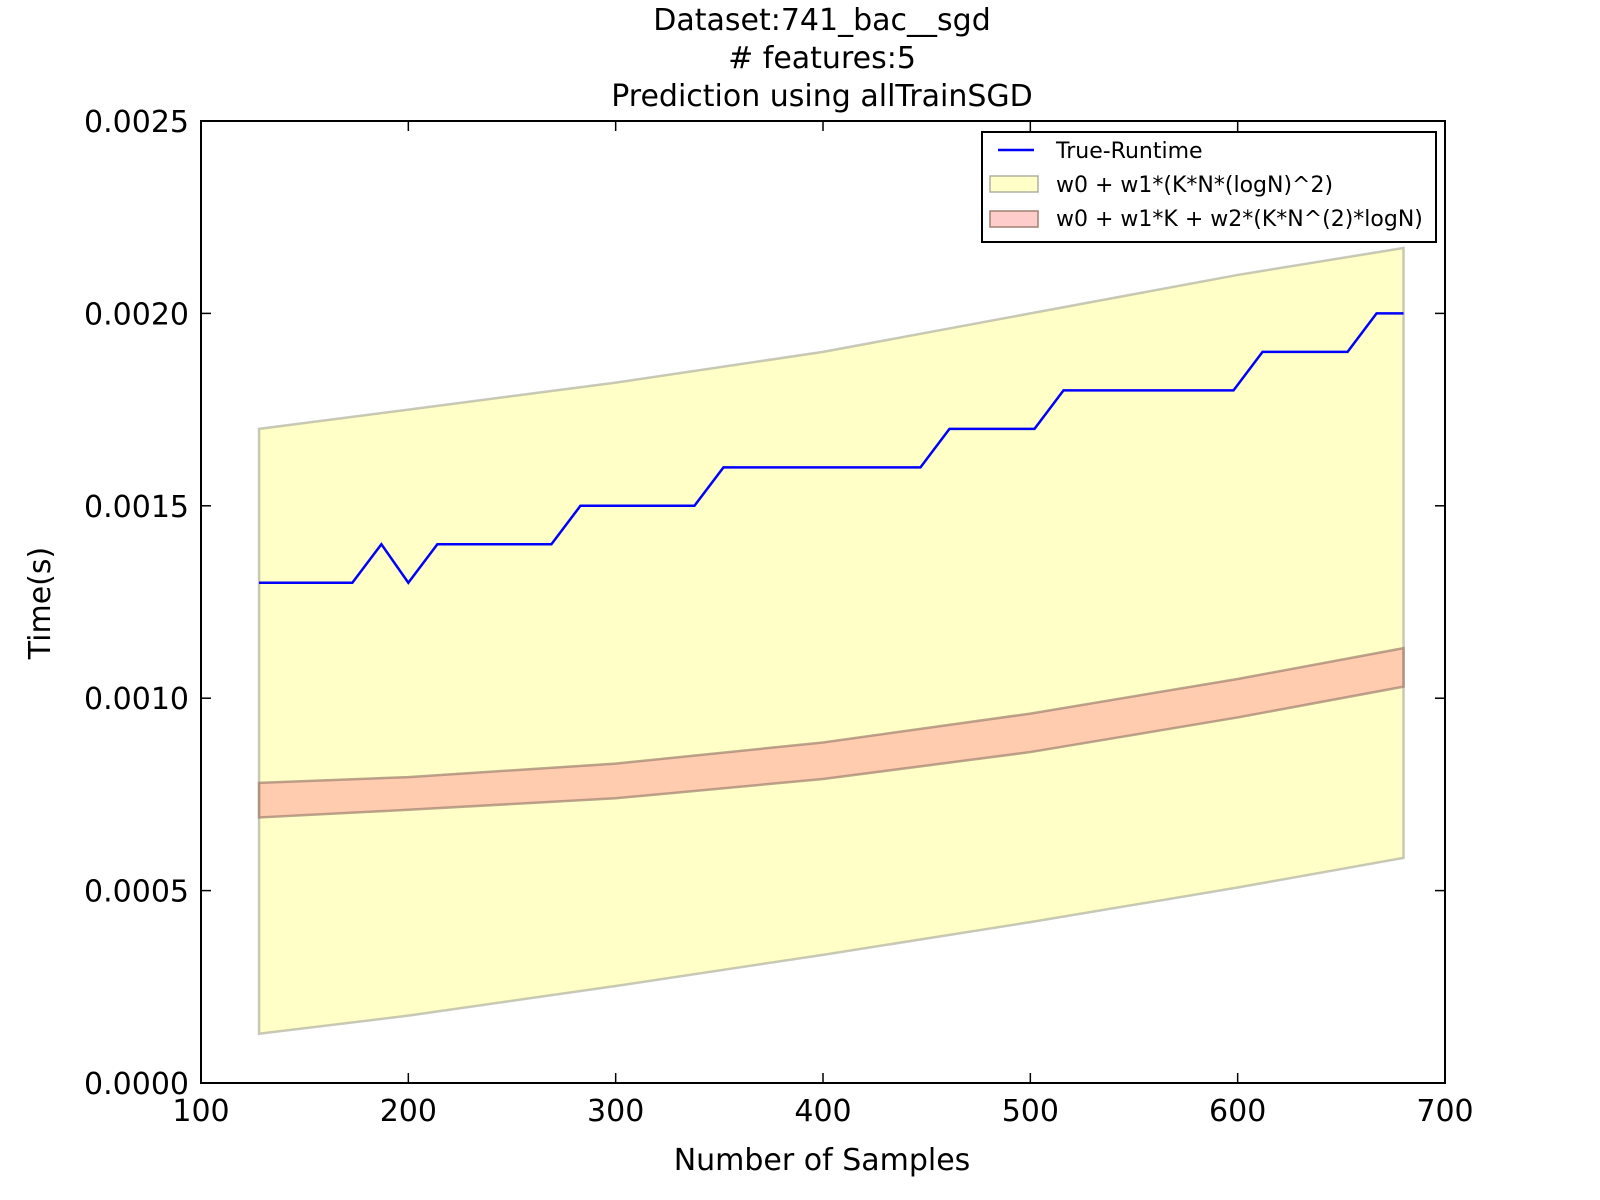 The width and height of the screenshot is (1600, 1200). I want to click on x-tick-label: 400, so click(822, 1111).